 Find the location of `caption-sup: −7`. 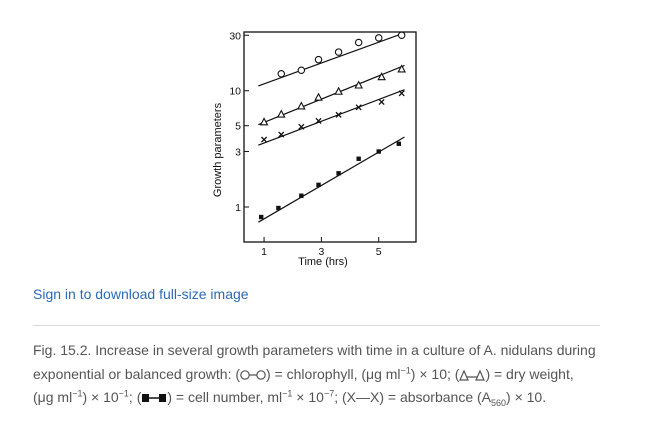

caption-sup: −7 is located at coordinates (329, 393).